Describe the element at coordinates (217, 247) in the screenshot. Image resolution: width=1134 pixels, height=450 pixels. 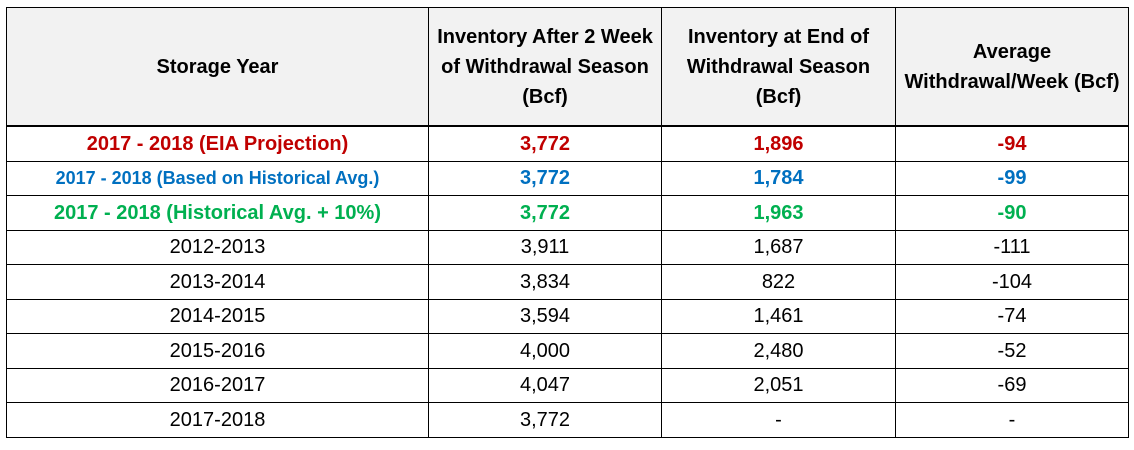
I see `cell-year: 2012-2013` at that location.